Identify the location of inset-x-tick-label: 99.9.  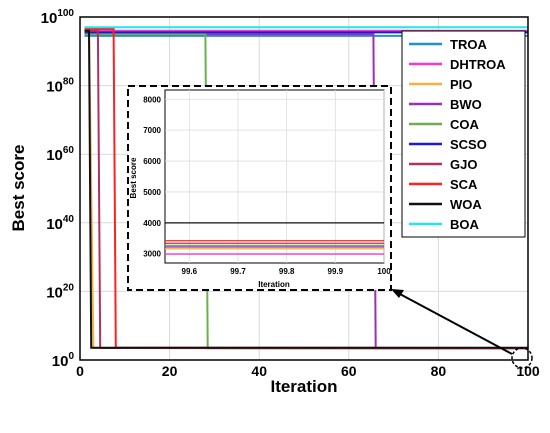
(336, 271).